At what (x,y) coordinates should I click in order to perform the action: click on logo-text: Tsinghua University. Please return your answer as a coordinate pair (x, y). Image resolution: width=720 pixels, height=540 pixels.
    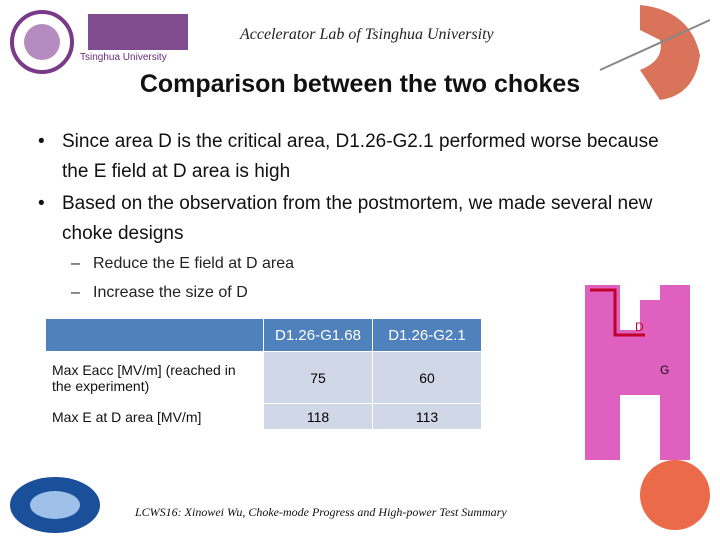
    Looking at the image, I should click on (123, 57).